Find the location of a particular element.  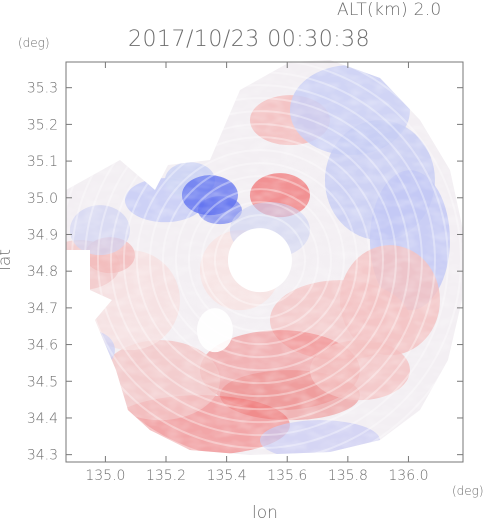

x-axis-title: lon is located at coordinates (265, 513).